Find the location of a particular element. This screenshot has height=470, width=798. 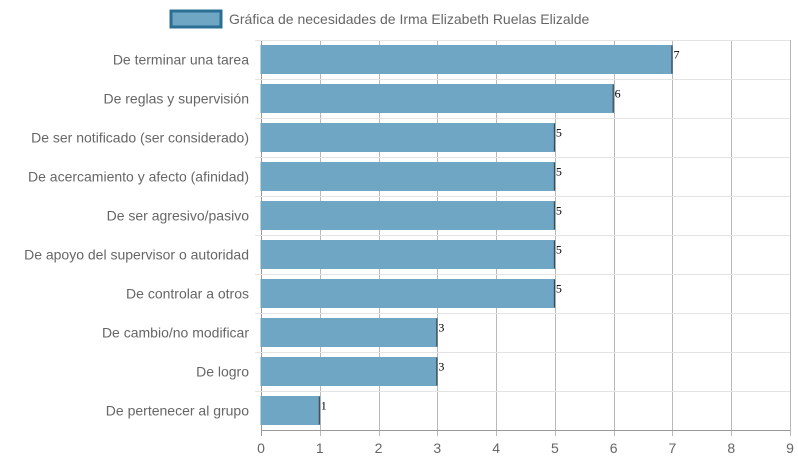

category-label: De terminar una tarea is located at coordinates (181, 60).